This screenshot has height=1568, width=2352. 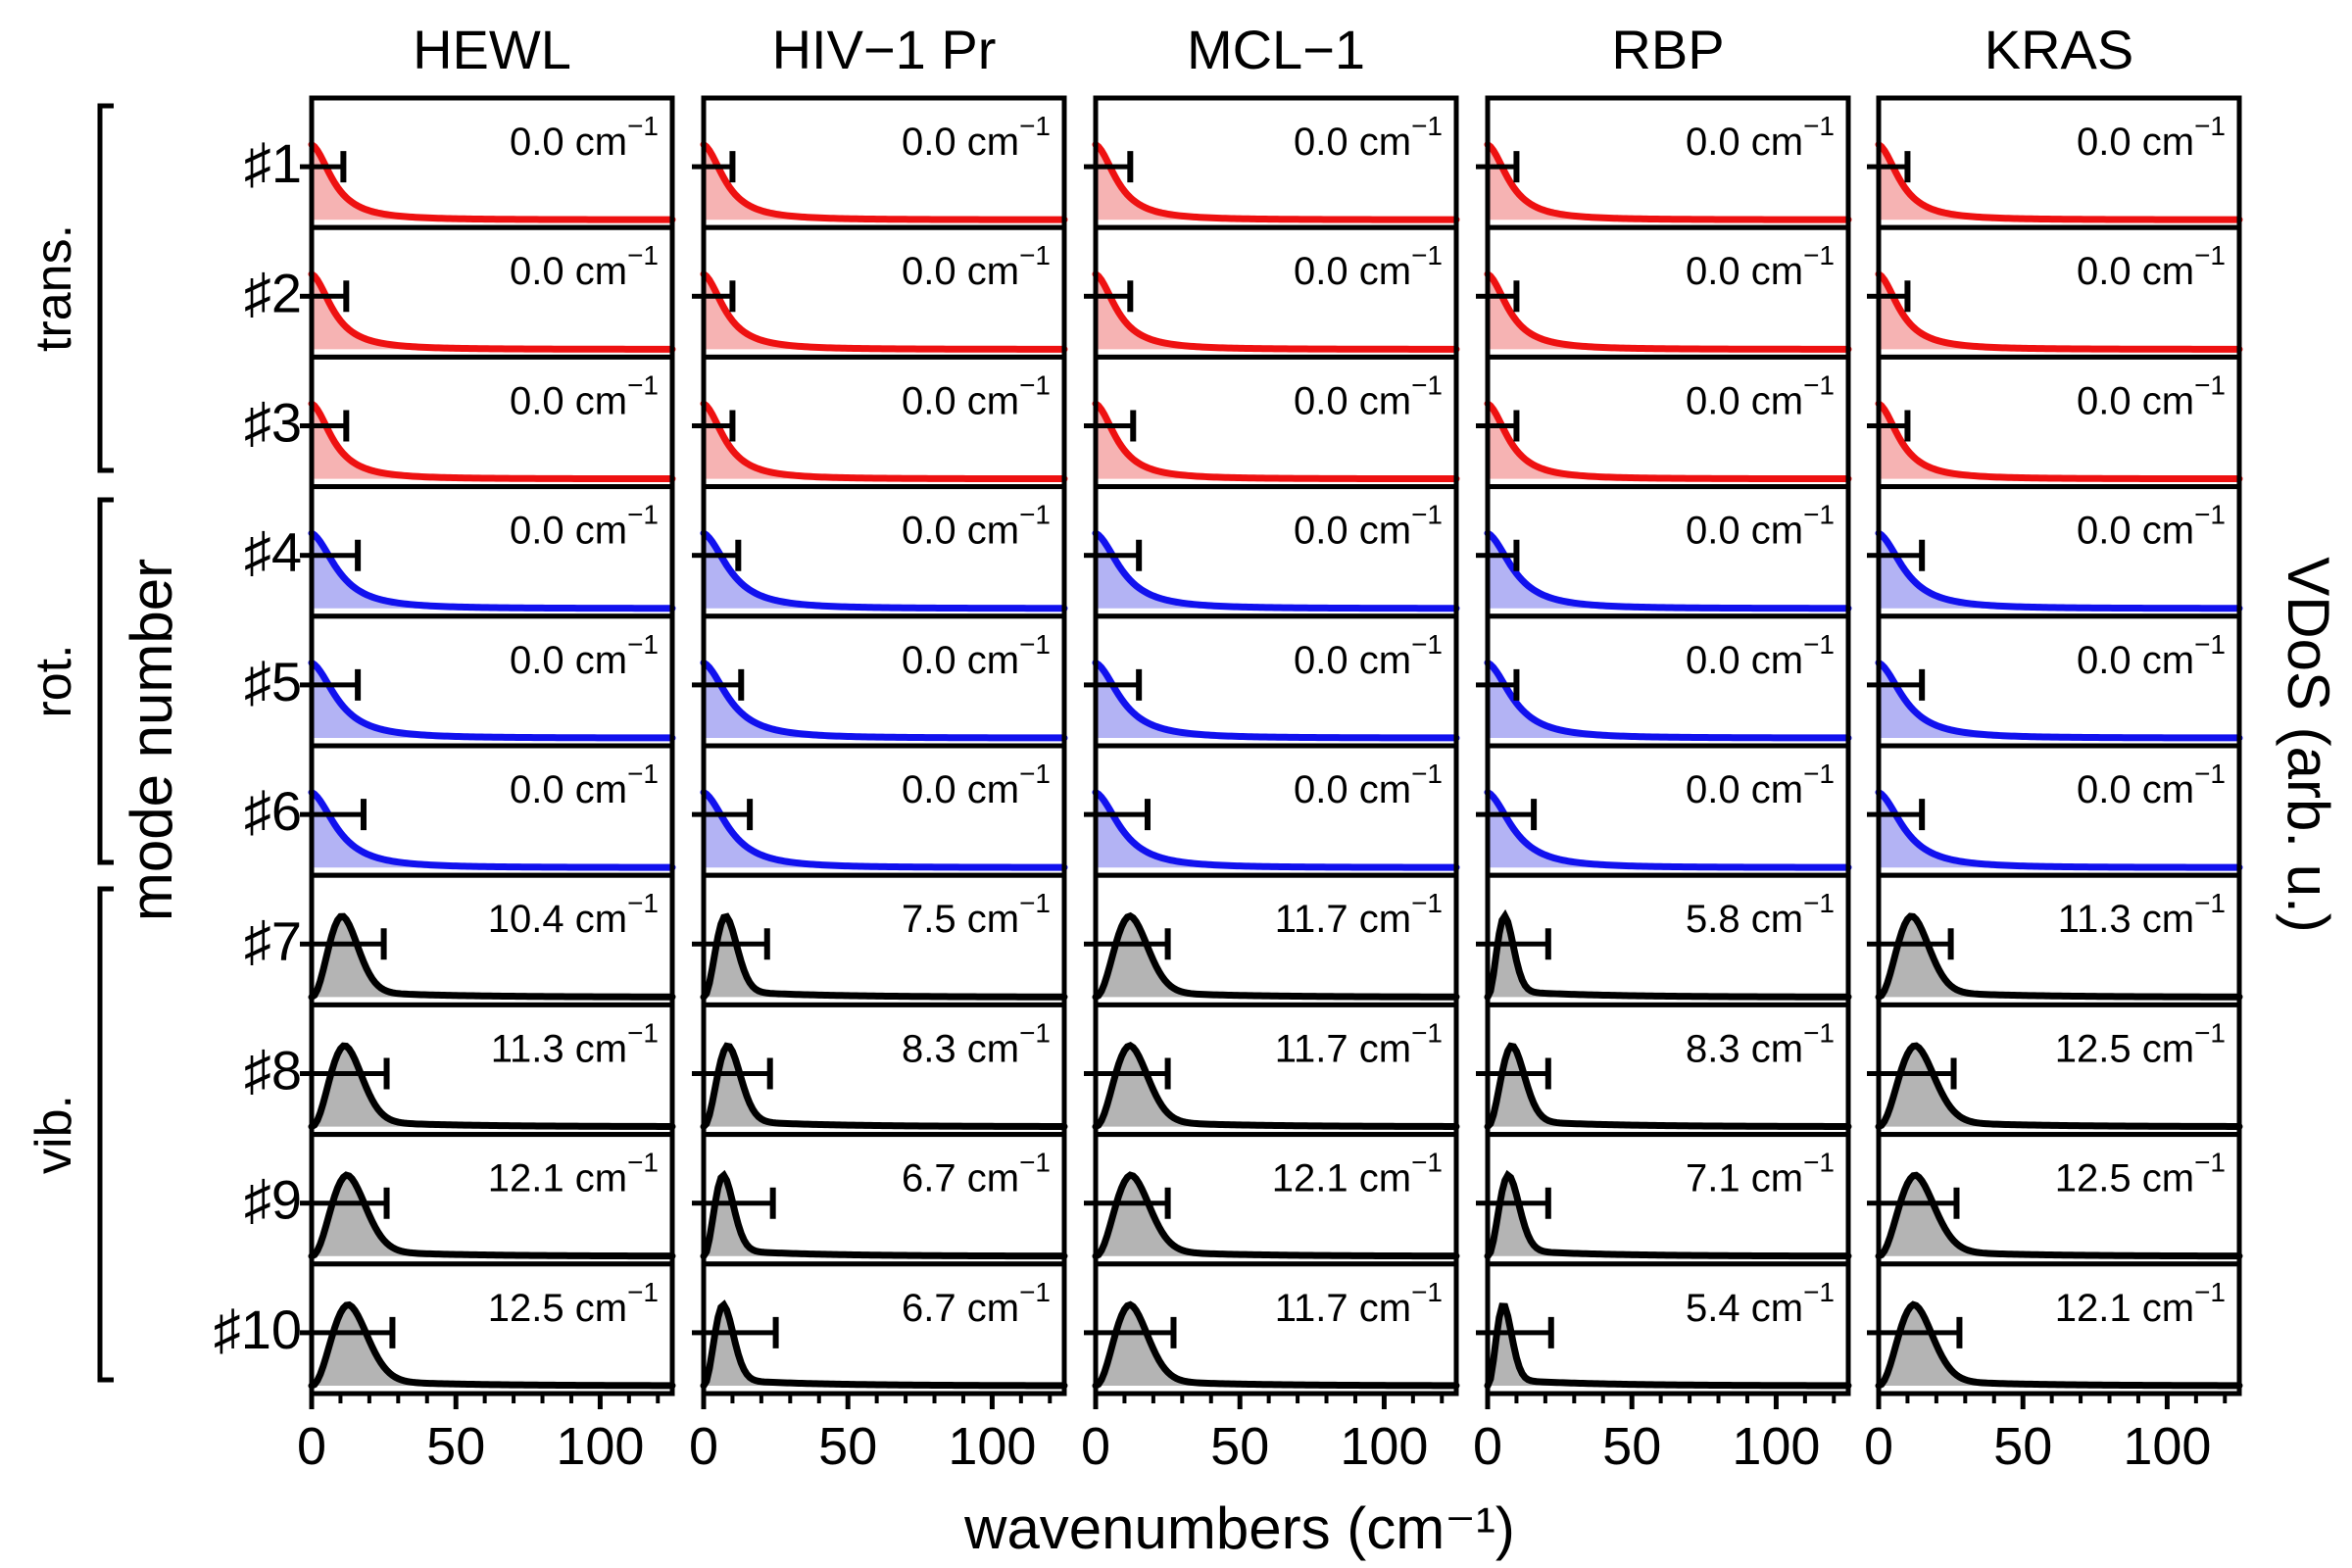 What do you see at coordinates (273, 1071) in the screenshot?
I see `mode-label: ♯8` at bounding box center [273, 1071].